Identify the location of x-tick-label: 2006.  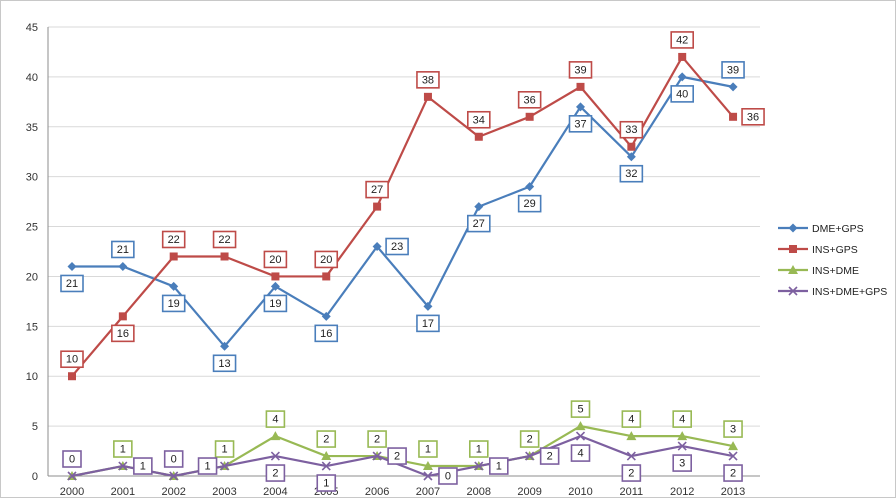
(377, 492).